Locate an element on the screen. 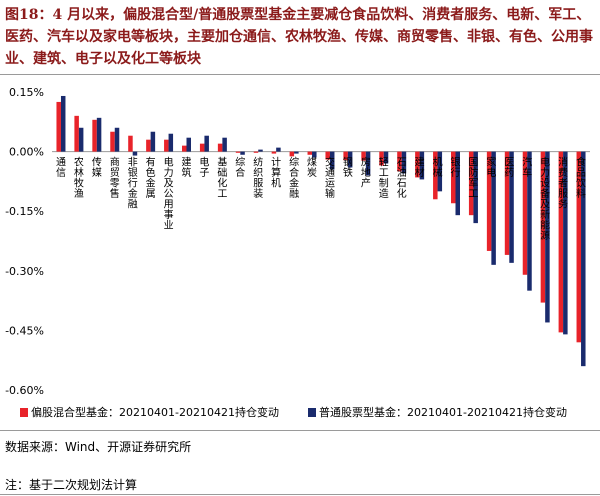 The height and width of the screenshot is (496, 600). category-label: 建筑 is located at coordinates (187, 168).